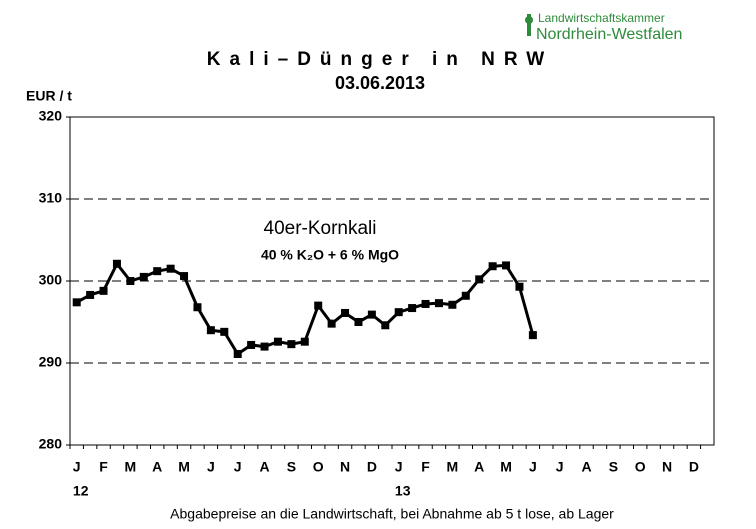  I want to click on logo-text: Landwirtschaftskammer, so click(601, 18).